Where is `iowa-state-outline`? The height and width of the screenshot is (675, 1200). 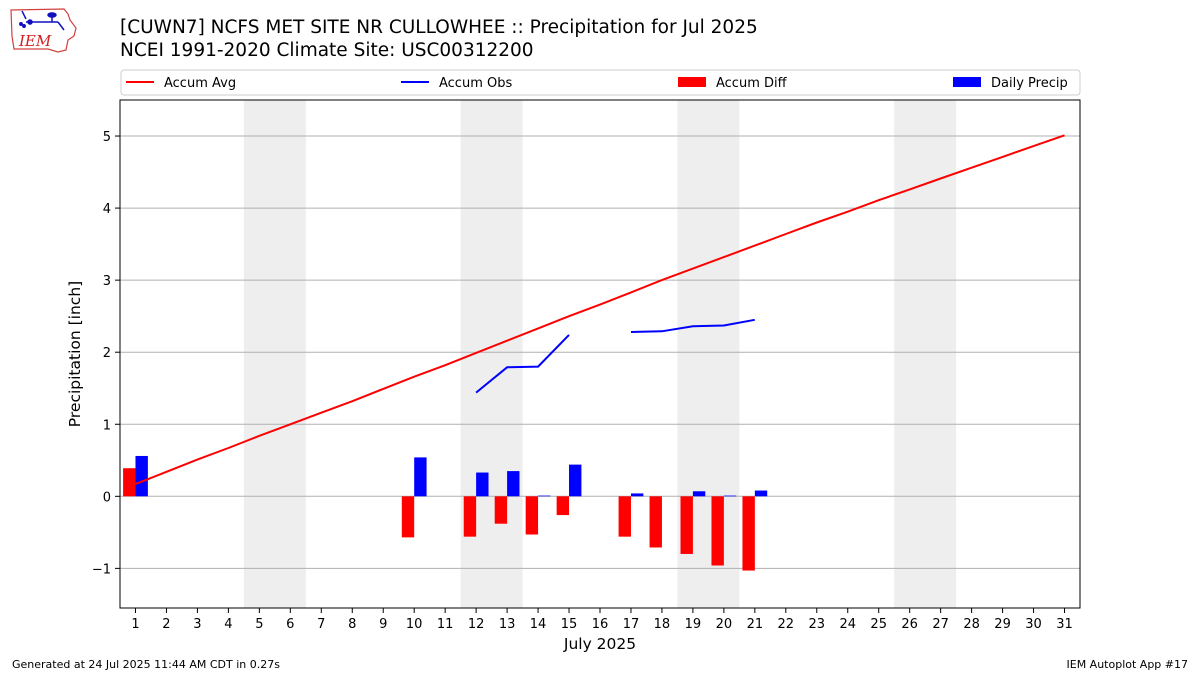 iowa-state-outline is located at coordinates (43, 30).